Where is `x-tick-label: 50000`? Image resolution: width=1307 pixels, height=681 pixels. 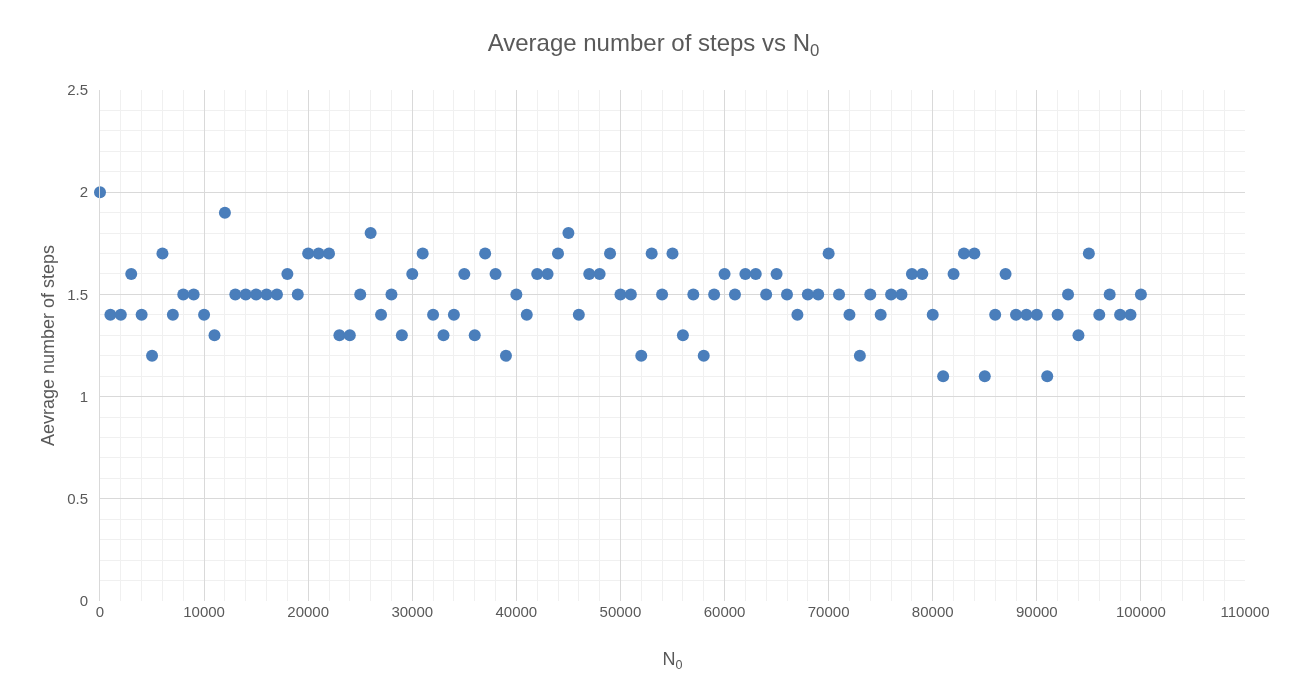
x-tick-label: 50000 is located at coordinates (620, 611).